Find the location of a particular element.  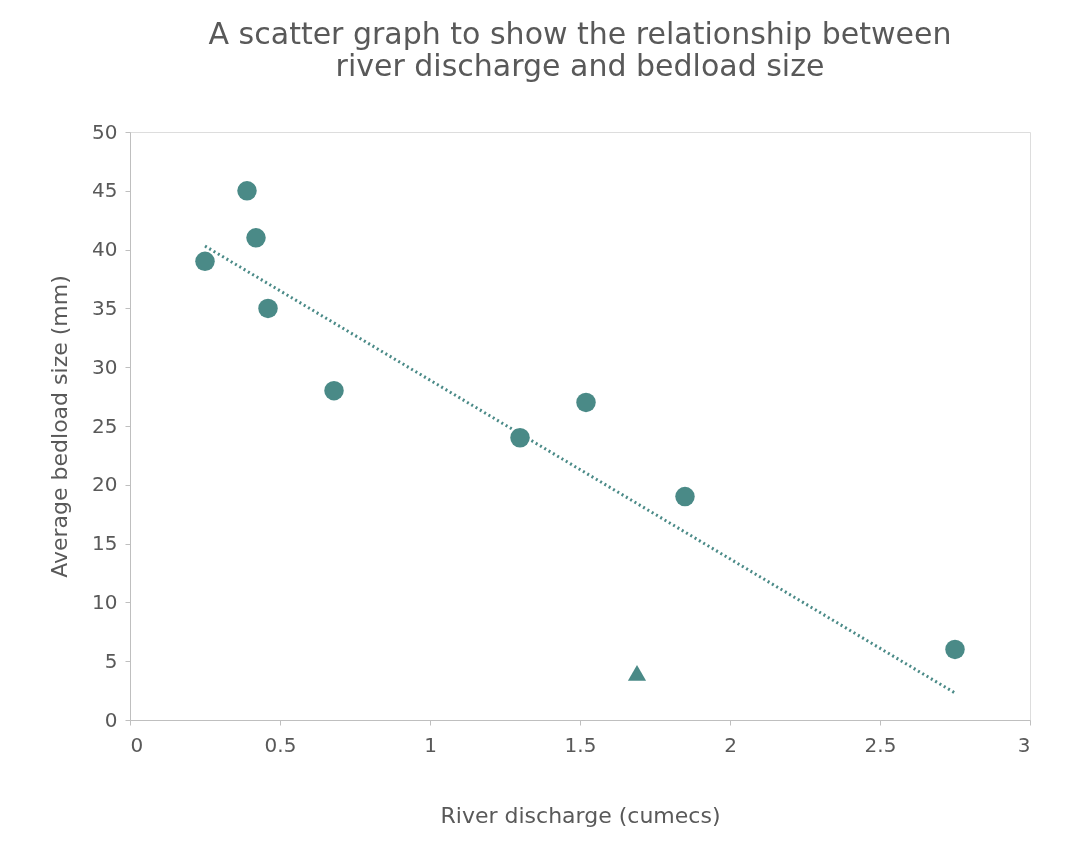

y-tick-label: 45 is located at coordinates (105, 190).